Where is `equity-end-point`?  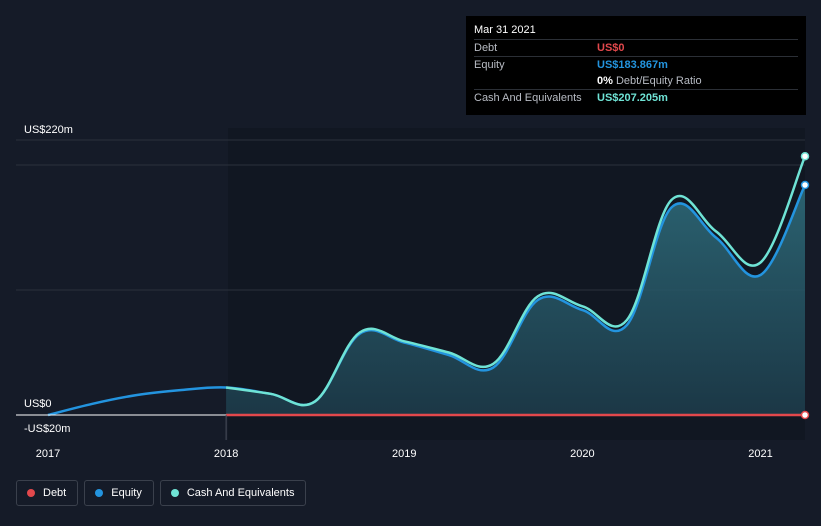 equity-end-point is located at coordinates (805, 185).